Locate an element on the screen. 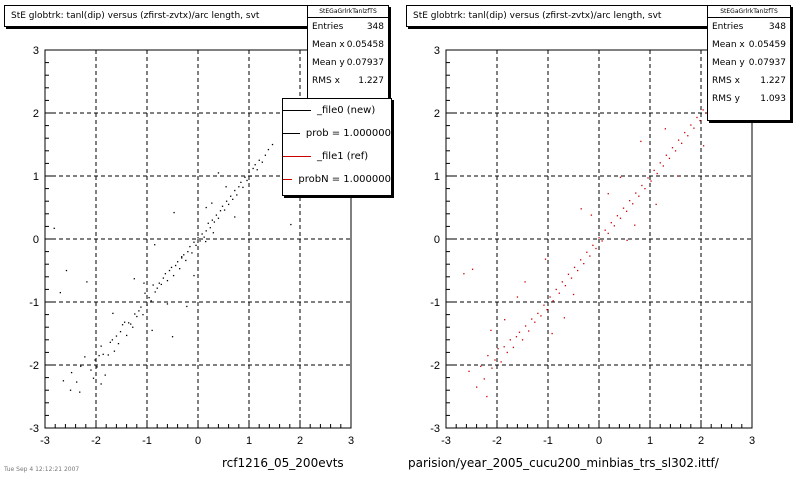  stats-value: 1.093 is located at coordinates (773, 99).